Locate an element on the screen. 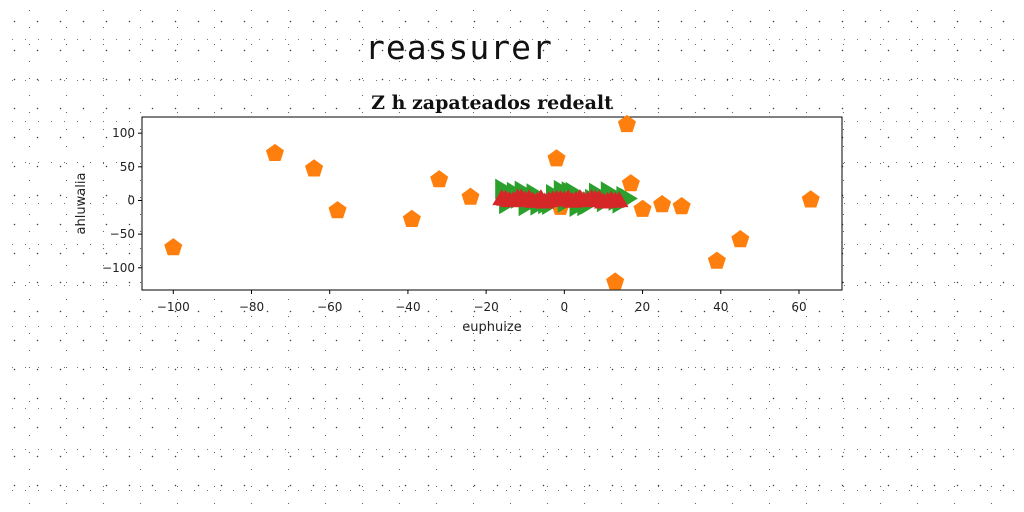  x-tick-label: 0 is located at coordinates (565, 307).